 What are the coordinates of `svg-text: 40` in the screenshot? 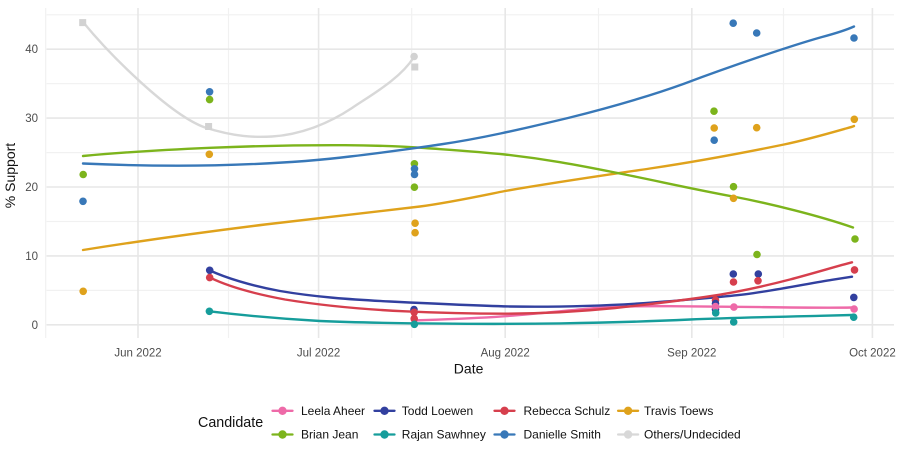 It's located at (31, 50).